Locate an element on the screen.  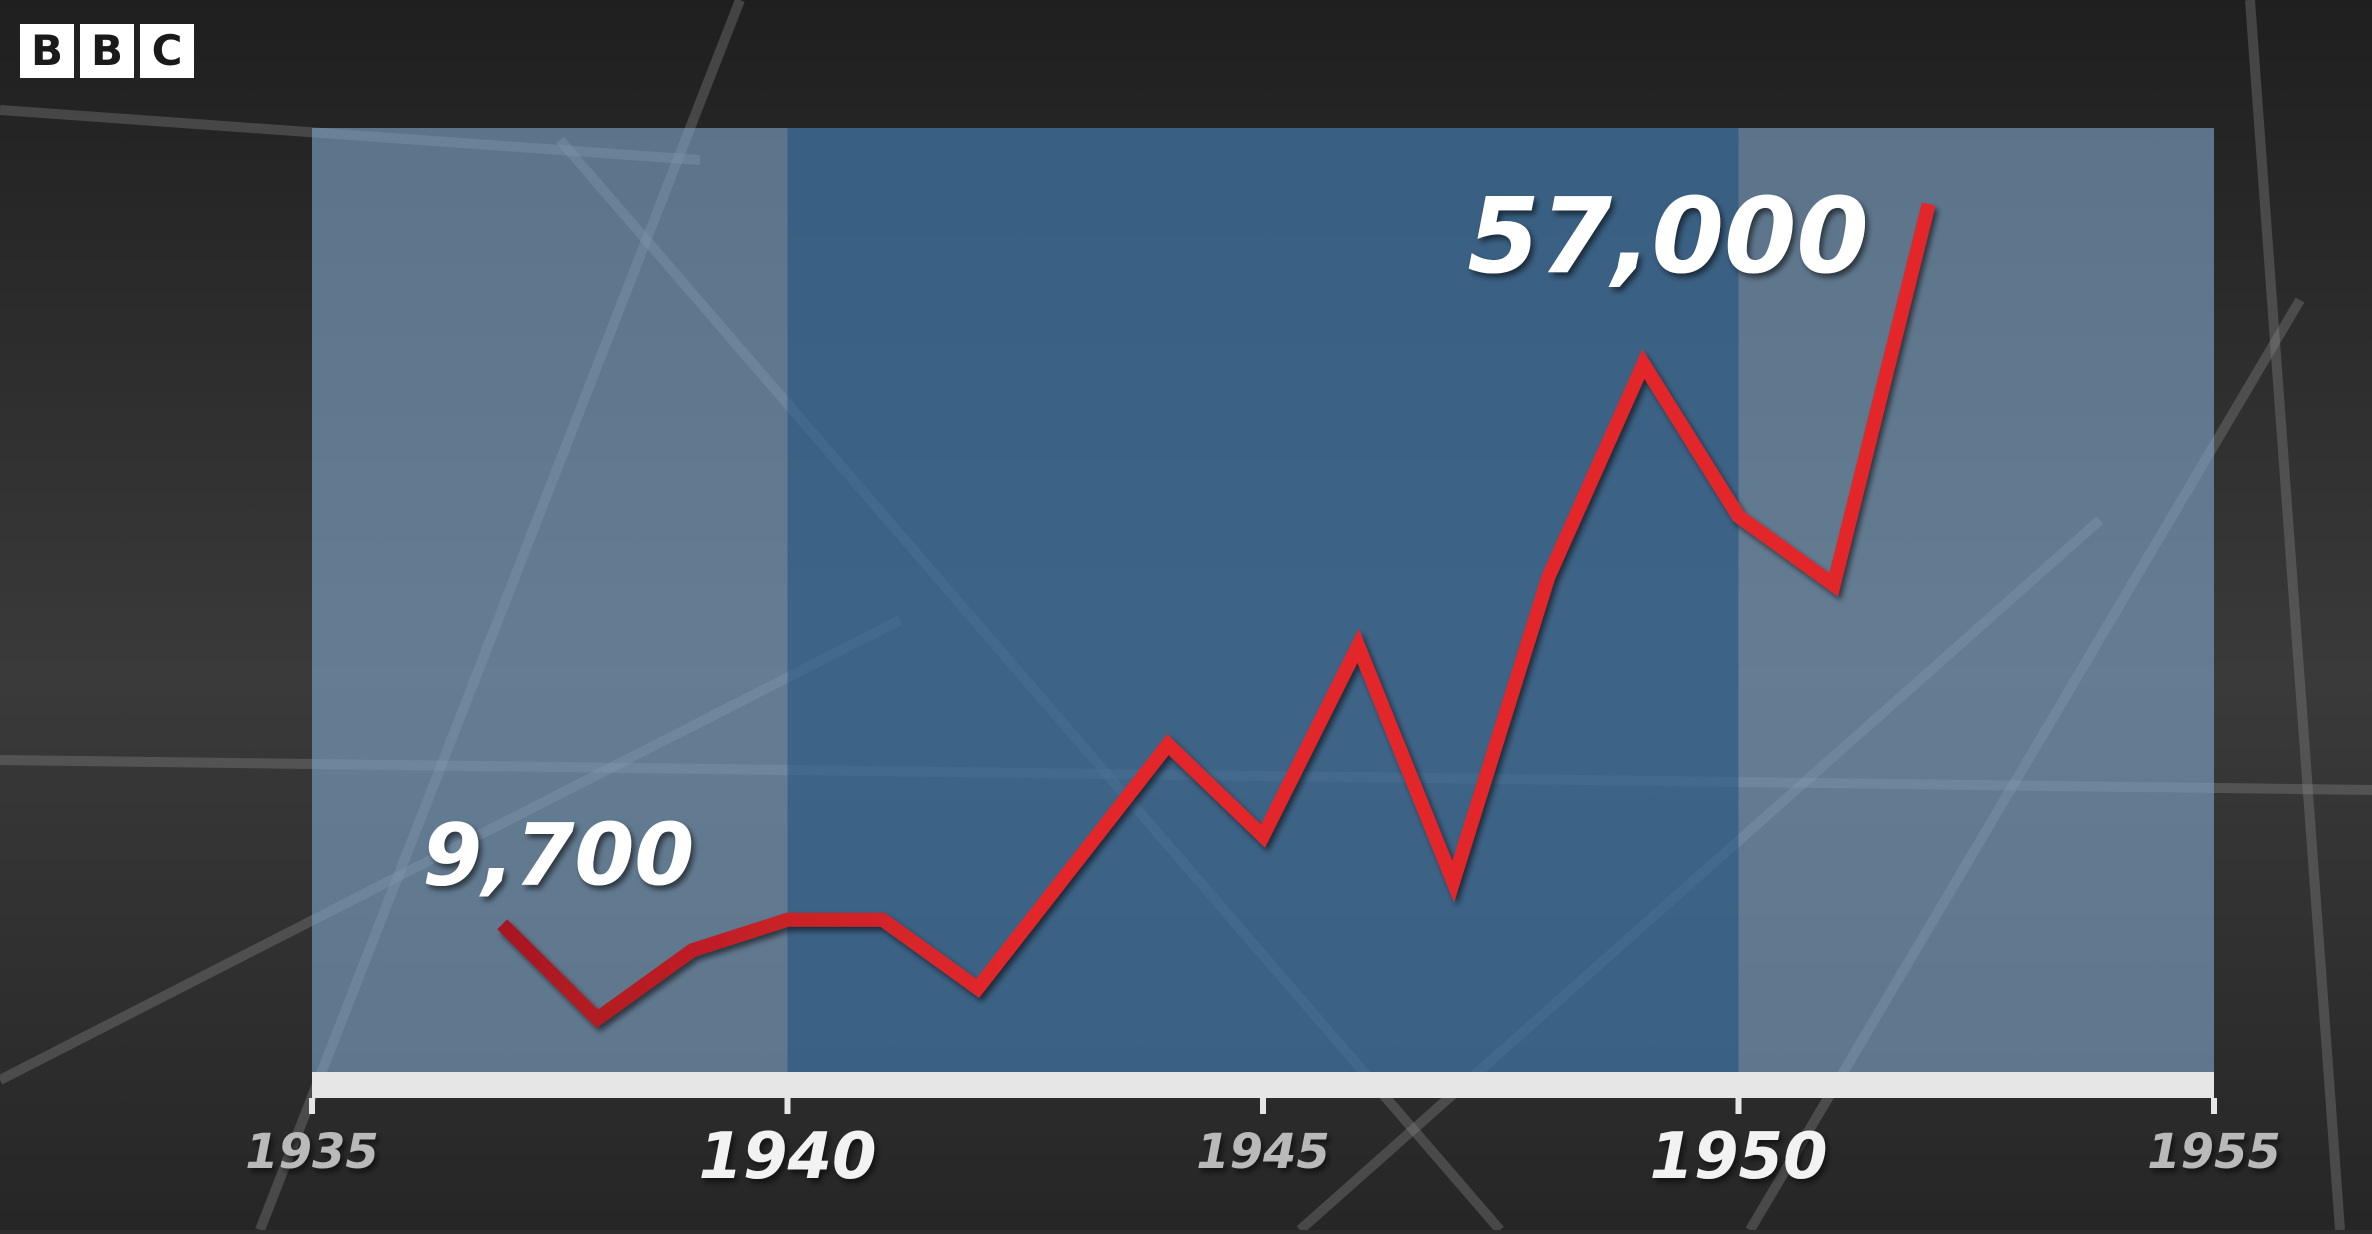
x-axis is located at coordinates (1263, 1093).